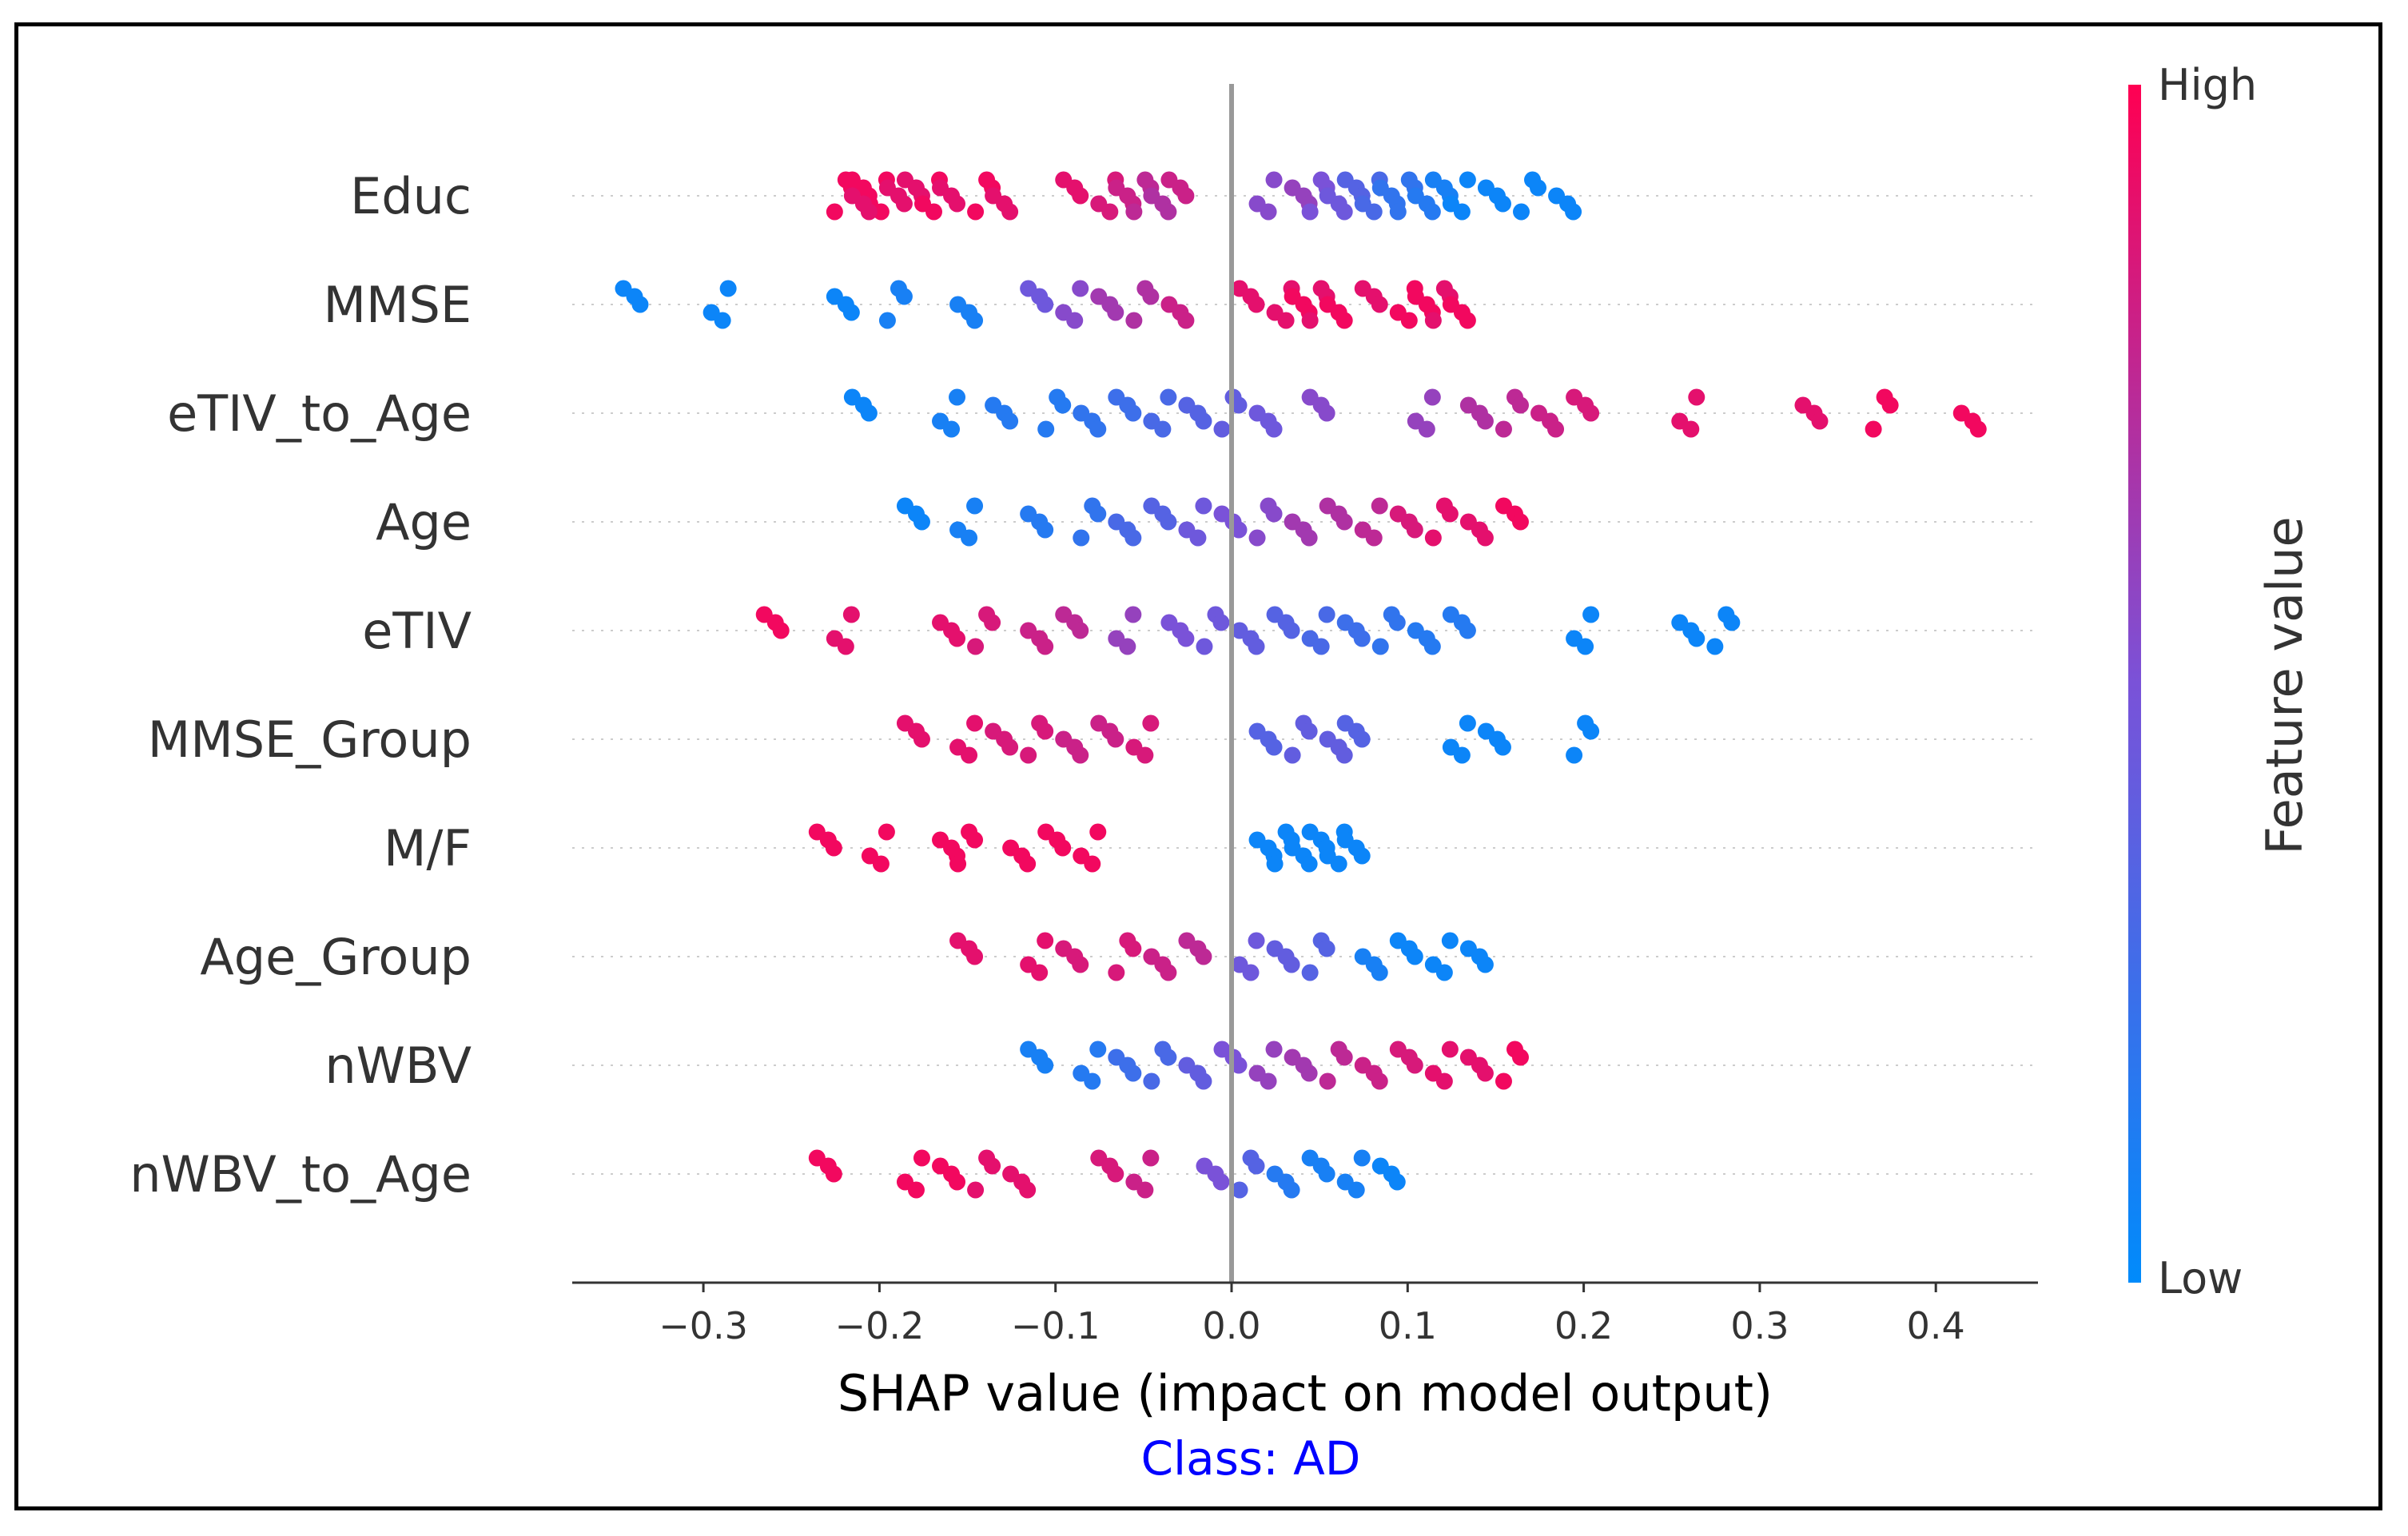 Image resolution: width=2408 pixels, height=1536 pixels. What do you see at coordinates (880, 1325) in the screenshot?
I see `x-tick-label: −0.2` at bounding box center [880, 1325].